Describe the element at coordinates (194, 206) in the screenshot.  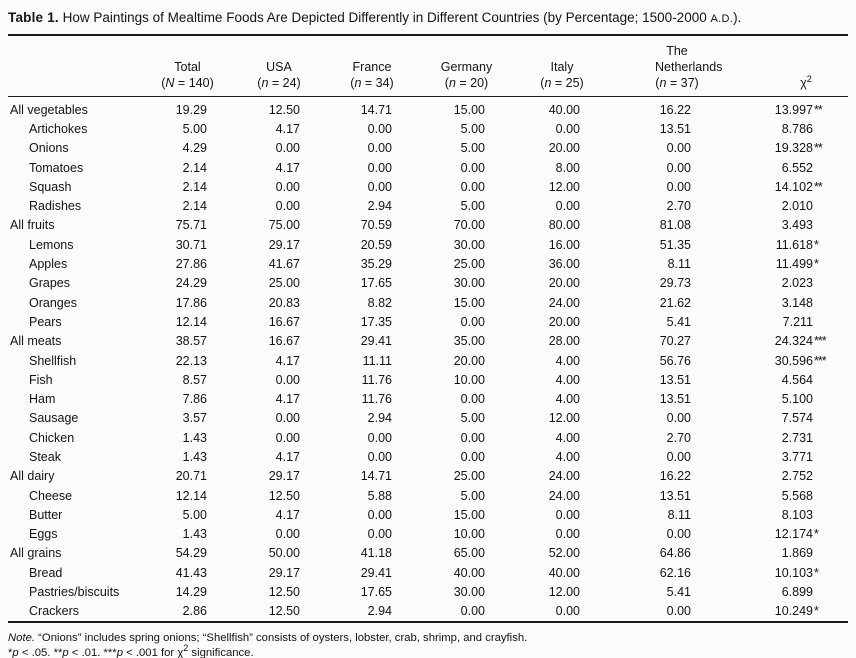
I see `cell-value: 2.14` at that location.